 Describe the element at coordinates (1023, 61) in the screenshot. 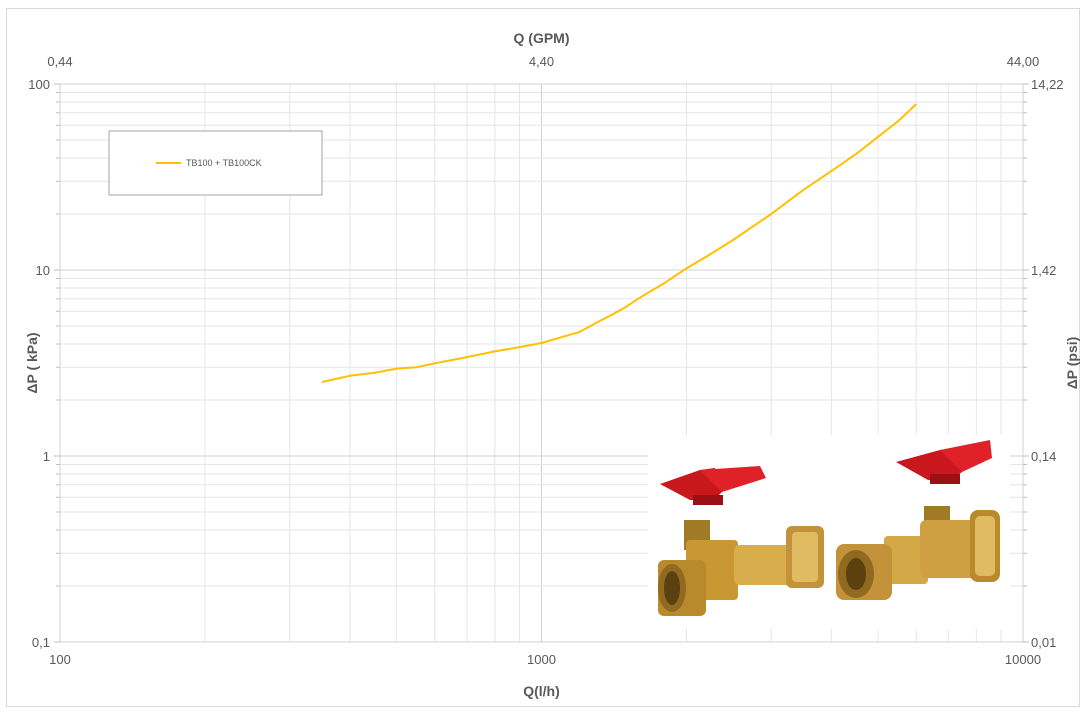

I see `x2-tick-label: 44,00` at that location.